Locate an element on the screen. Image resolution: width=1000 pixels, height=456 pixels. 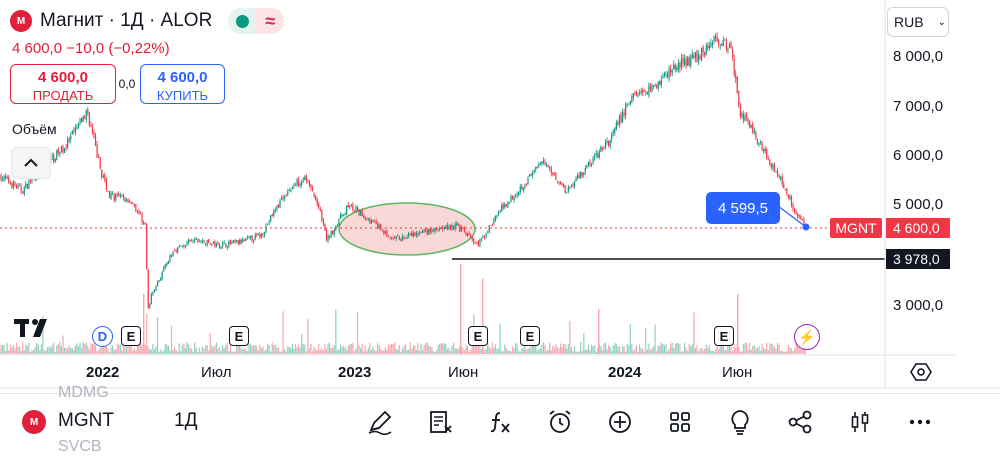
dividend-event-icon: D is located at coordinates (102, 336).